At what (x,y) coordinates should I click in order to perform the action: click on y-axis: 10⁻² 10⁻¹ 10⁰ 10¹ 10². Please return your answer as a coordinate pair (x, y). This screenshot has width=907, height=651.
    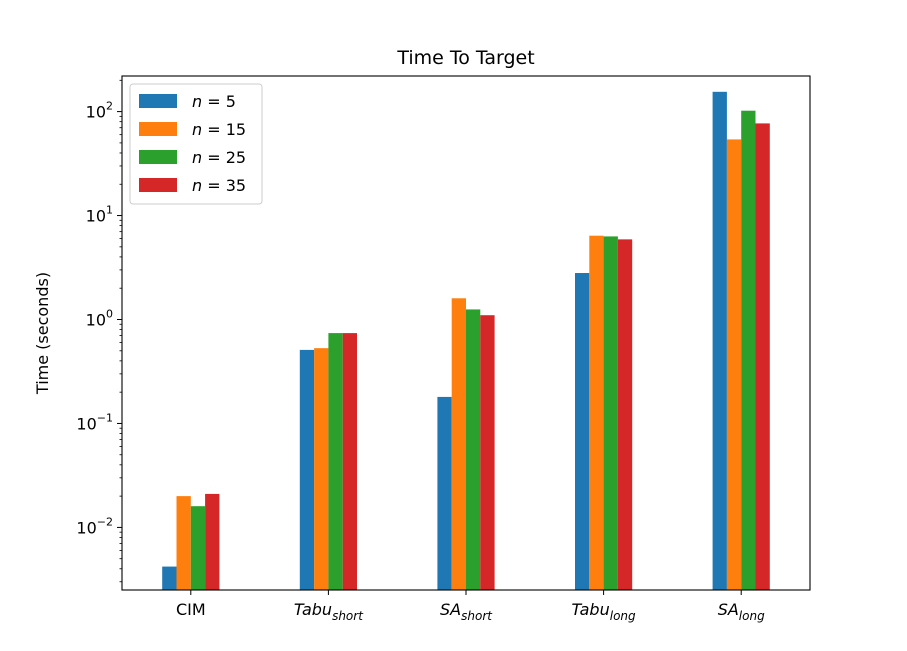
    Looking at the image, I should click on (99, 331).